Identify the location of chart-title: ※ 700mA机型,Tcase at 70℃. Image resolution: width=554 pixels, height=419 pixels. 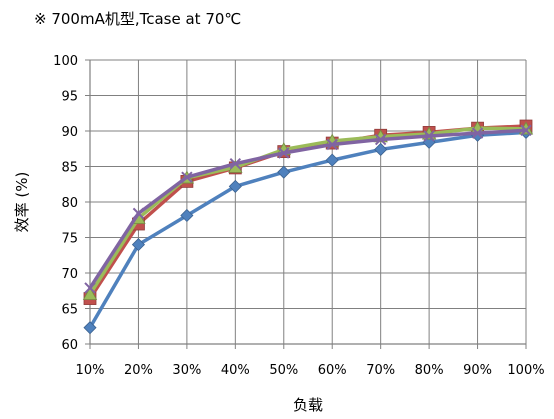
(138, 19).